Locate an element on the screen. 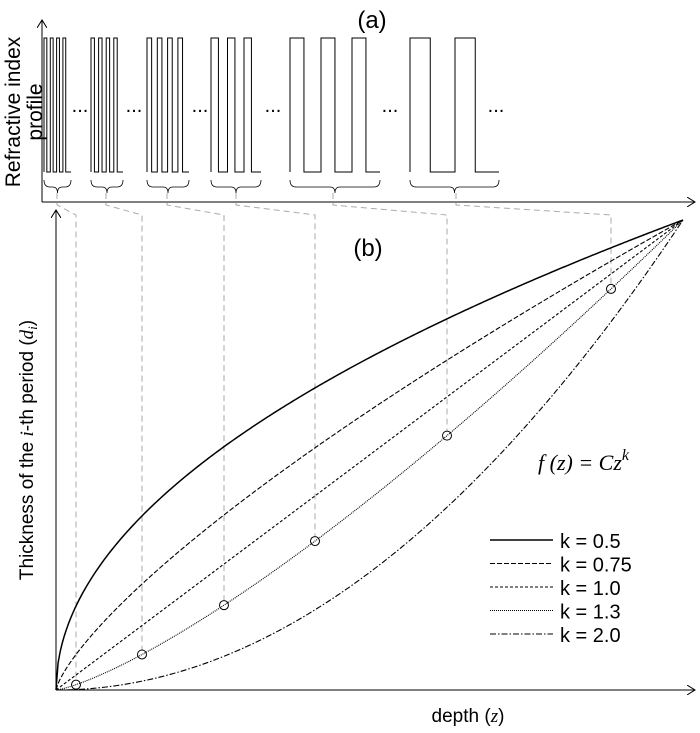 The height and width of the screenshot is (733, 700). panel-a-label: (a) is located at coordinates (371, 20).